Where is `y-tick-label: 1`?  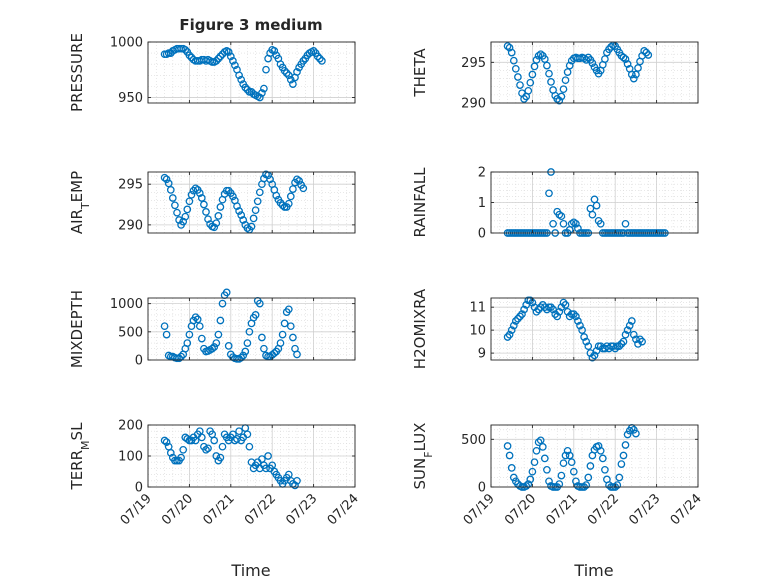 y-tick-label: 1 is located at coordinates (482, 203).